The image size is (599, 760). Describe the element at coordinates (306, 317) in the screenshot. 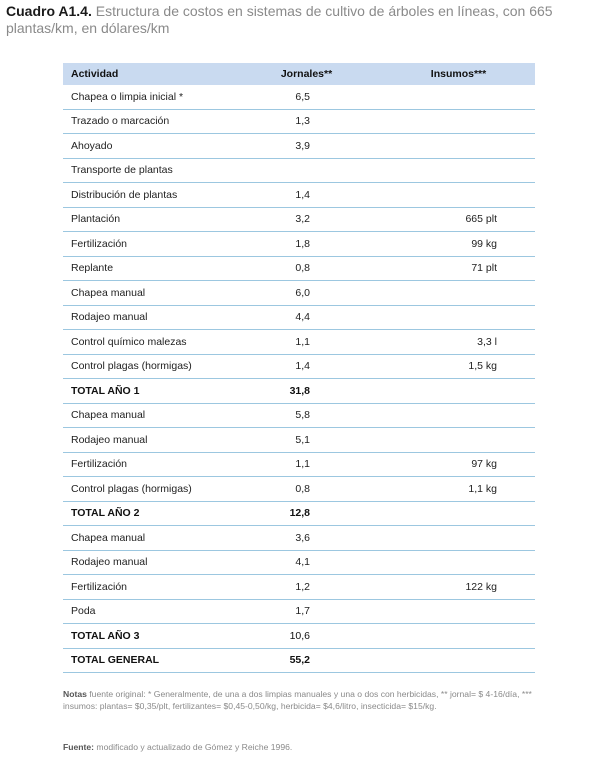

I see `cell-jornales: 4,4` at that location.